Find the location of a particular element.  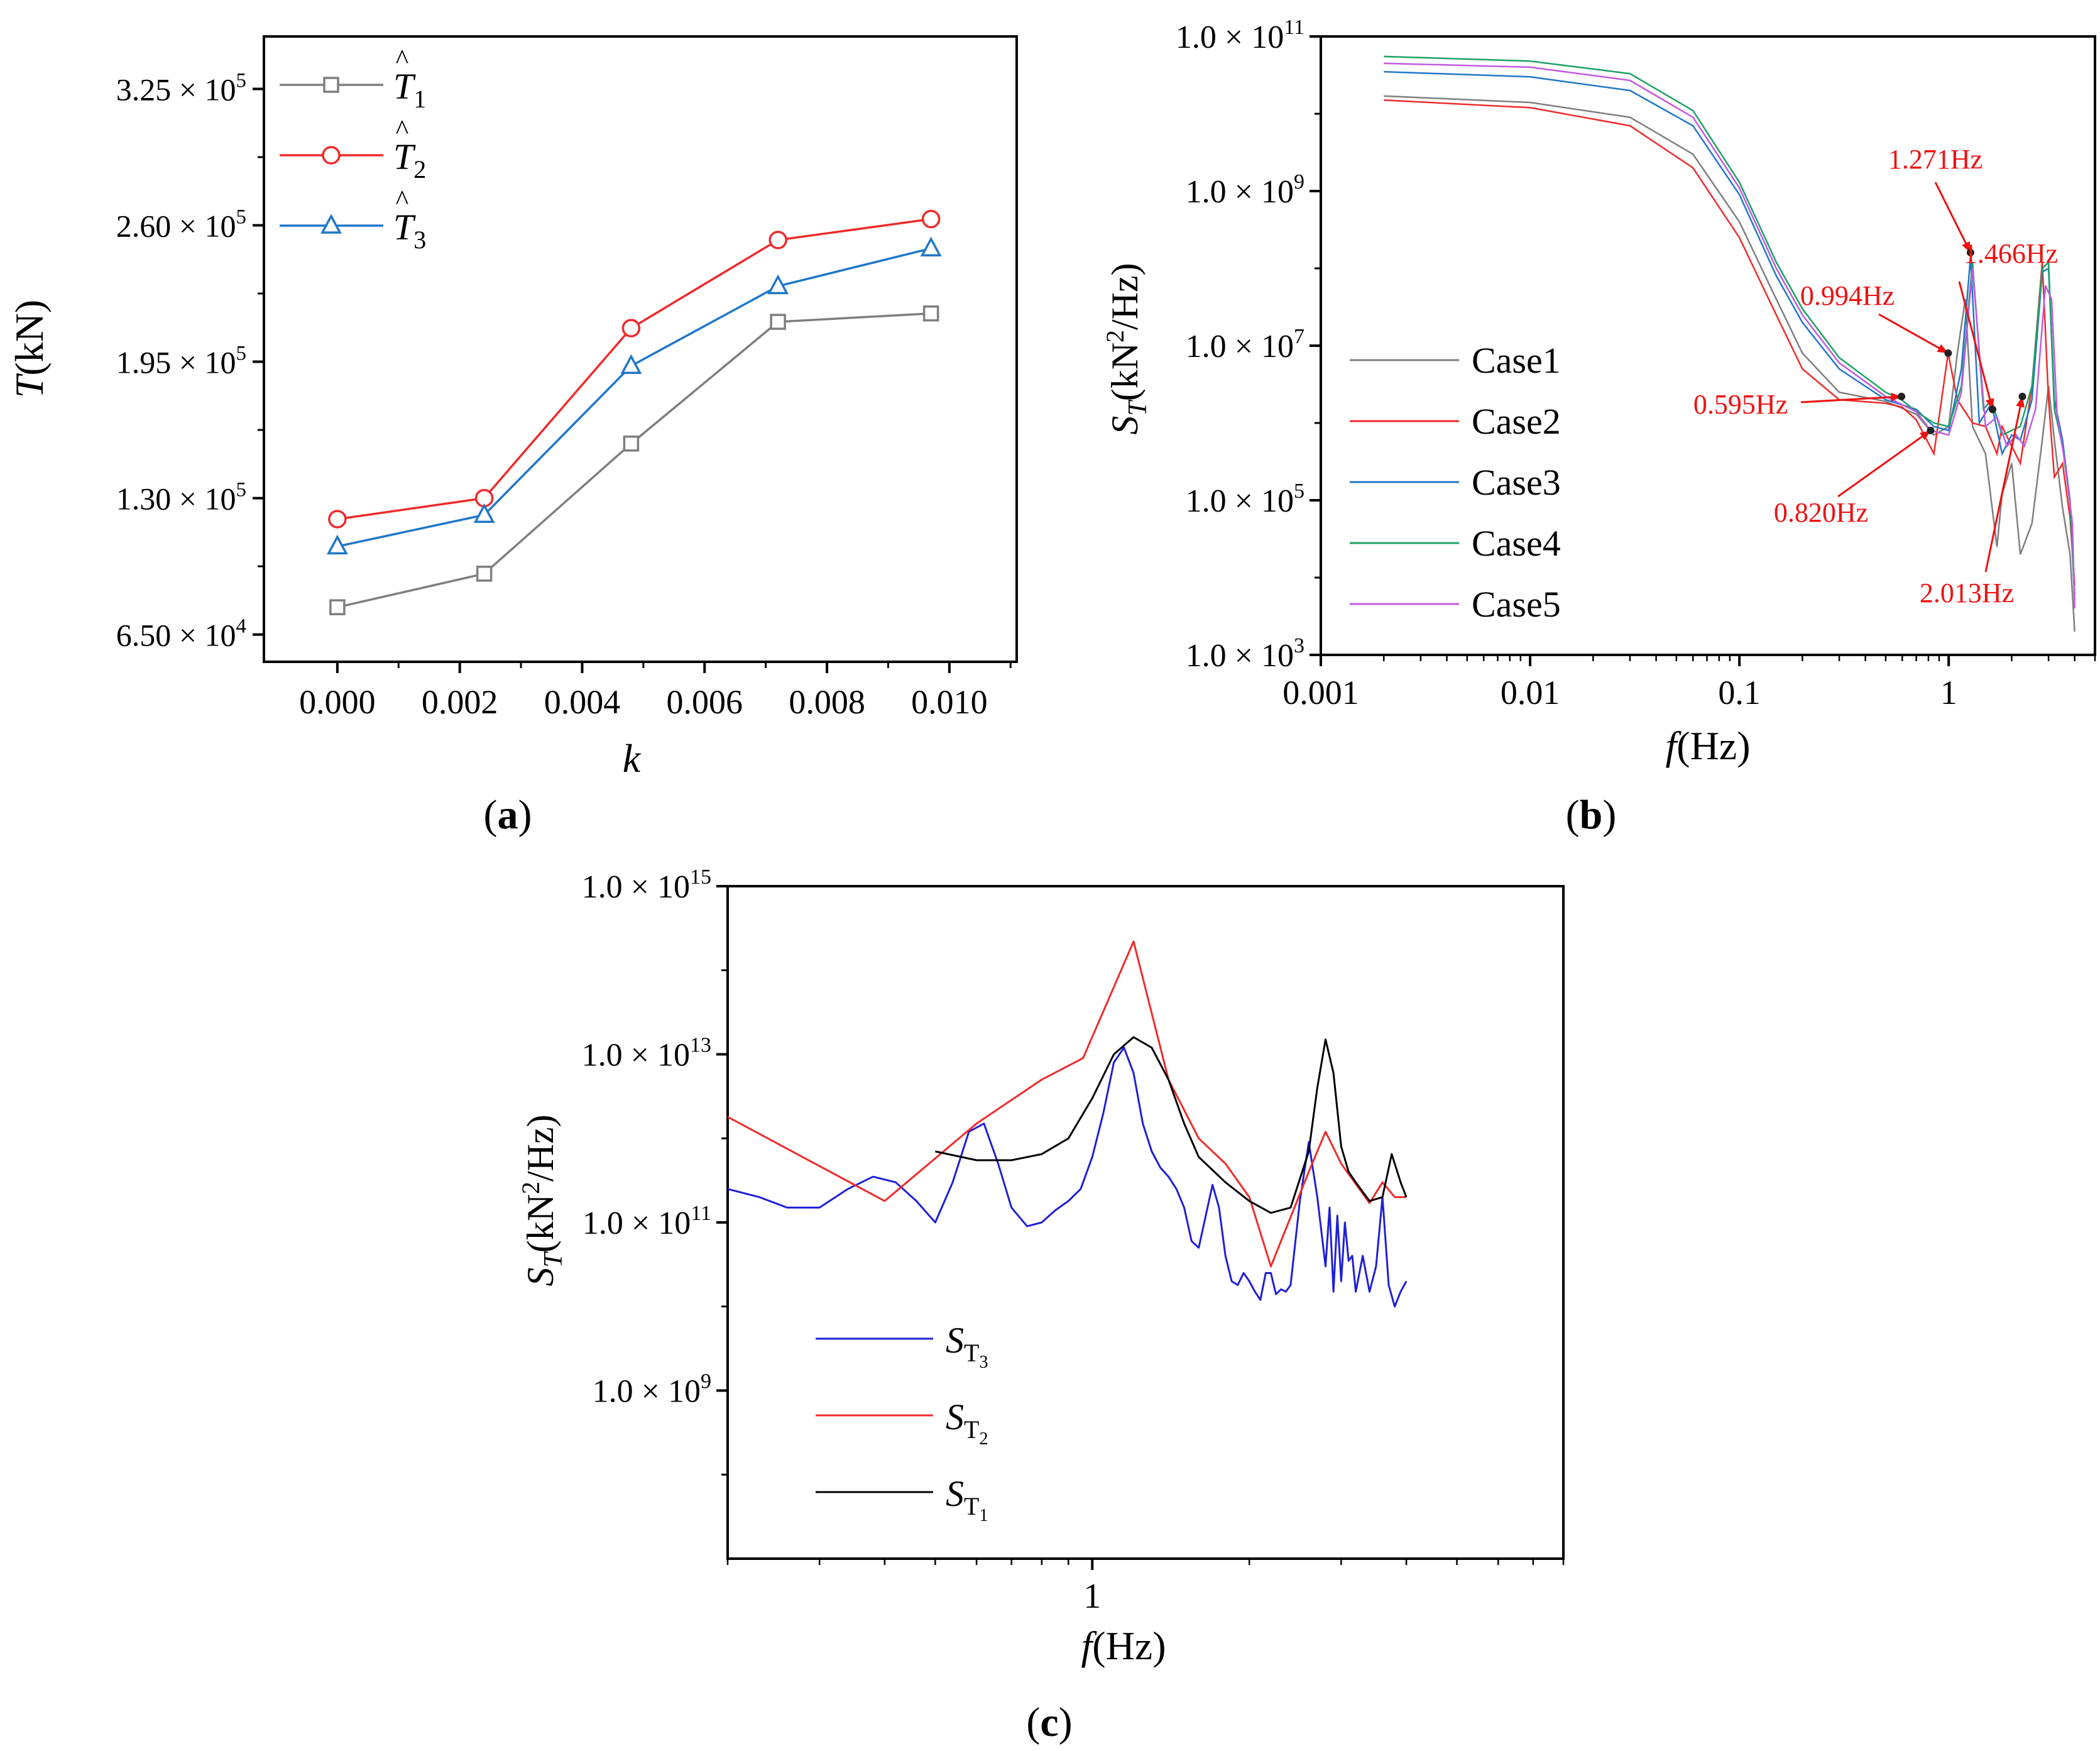

y-tick-label-c-0-exponent: 9 is located at coordinates (706, 1382).